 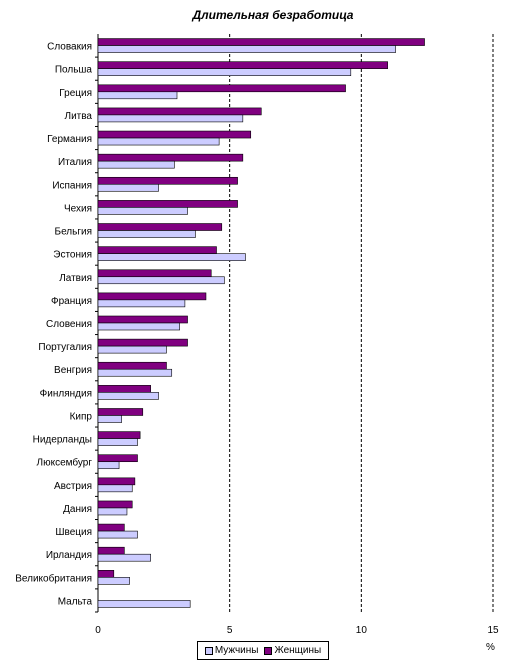 I want to click on category-label: Италия, so click(x=75, y=162).